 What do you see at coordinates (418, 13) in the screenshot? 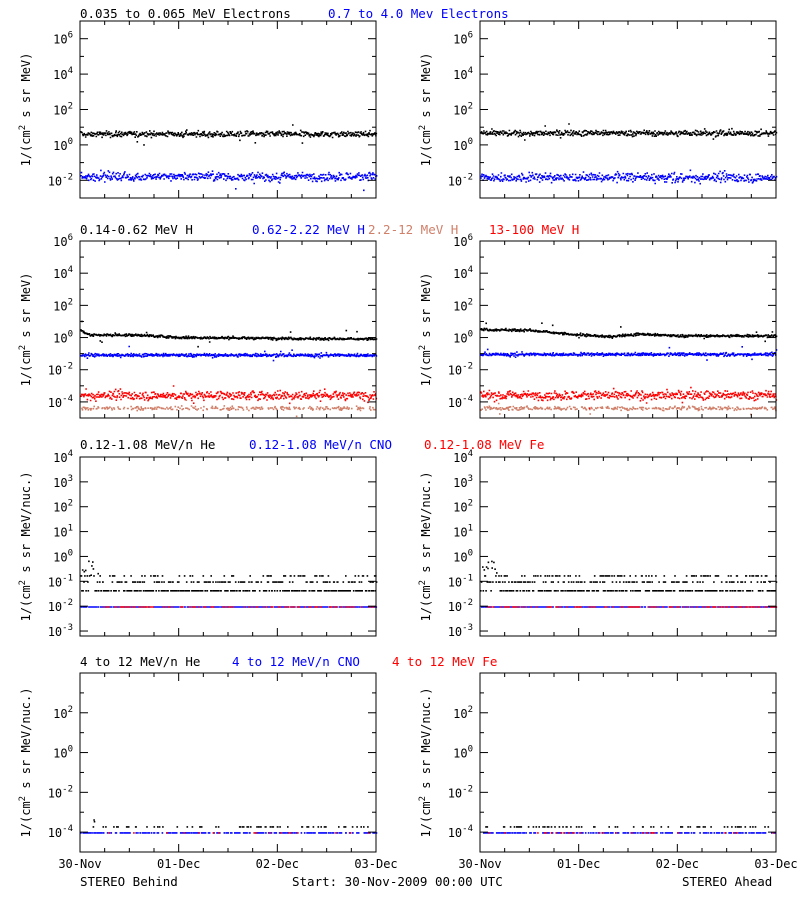
I see `row-1-title-2: 0.7 to 4.0 Mev Electrons` at bounding box center [418, 13].